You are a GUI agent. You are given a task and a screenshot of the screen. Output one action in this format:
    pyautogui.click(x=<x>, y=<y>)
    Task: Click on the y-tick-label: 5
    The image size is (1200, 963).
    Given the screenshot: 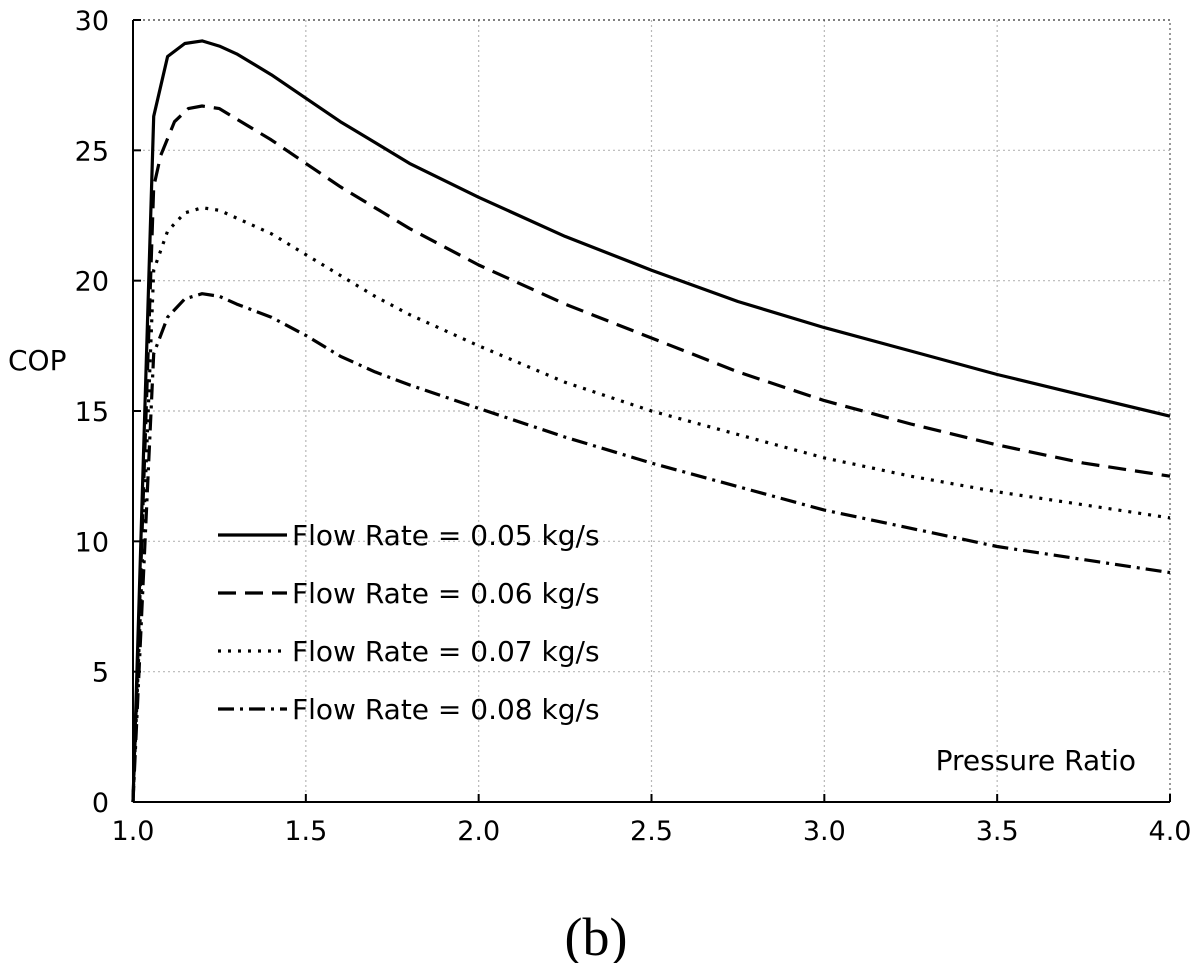 What is the action you would take?
    pyautogui.click(x=100, y=673)
    